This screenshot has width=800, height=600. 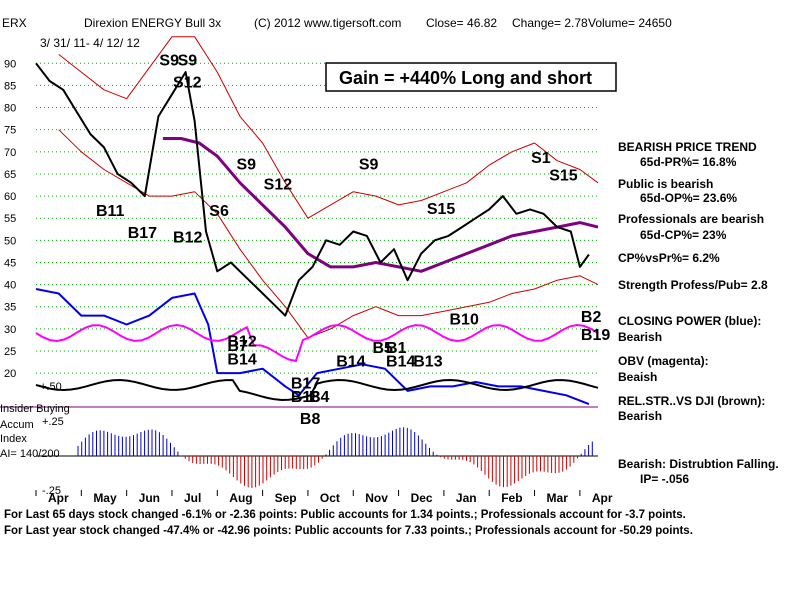 I want to click on sidebar-line: CP%vsPr%= 6.2%, so click(x=669, y=258).